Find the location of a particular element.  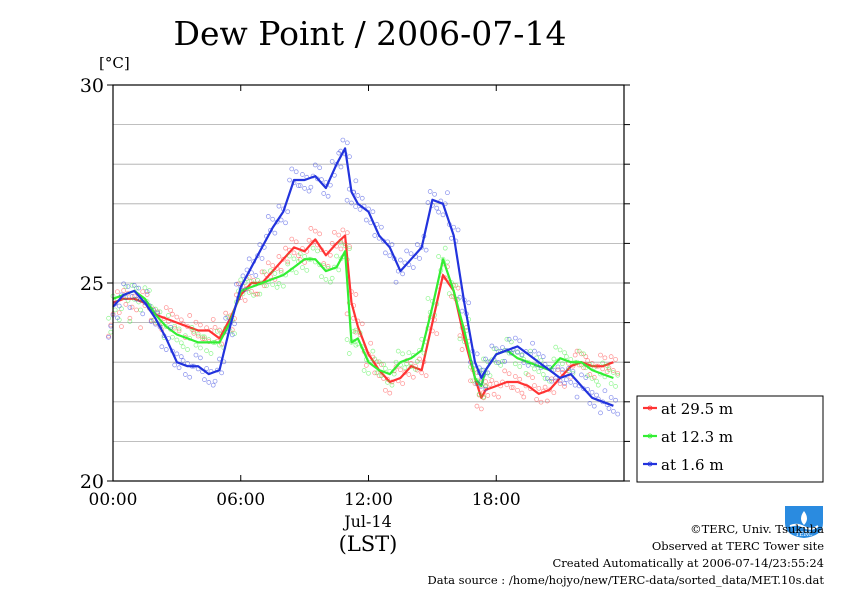

legend-label-1: at 29.5 m is located at coordinates (697, 409).